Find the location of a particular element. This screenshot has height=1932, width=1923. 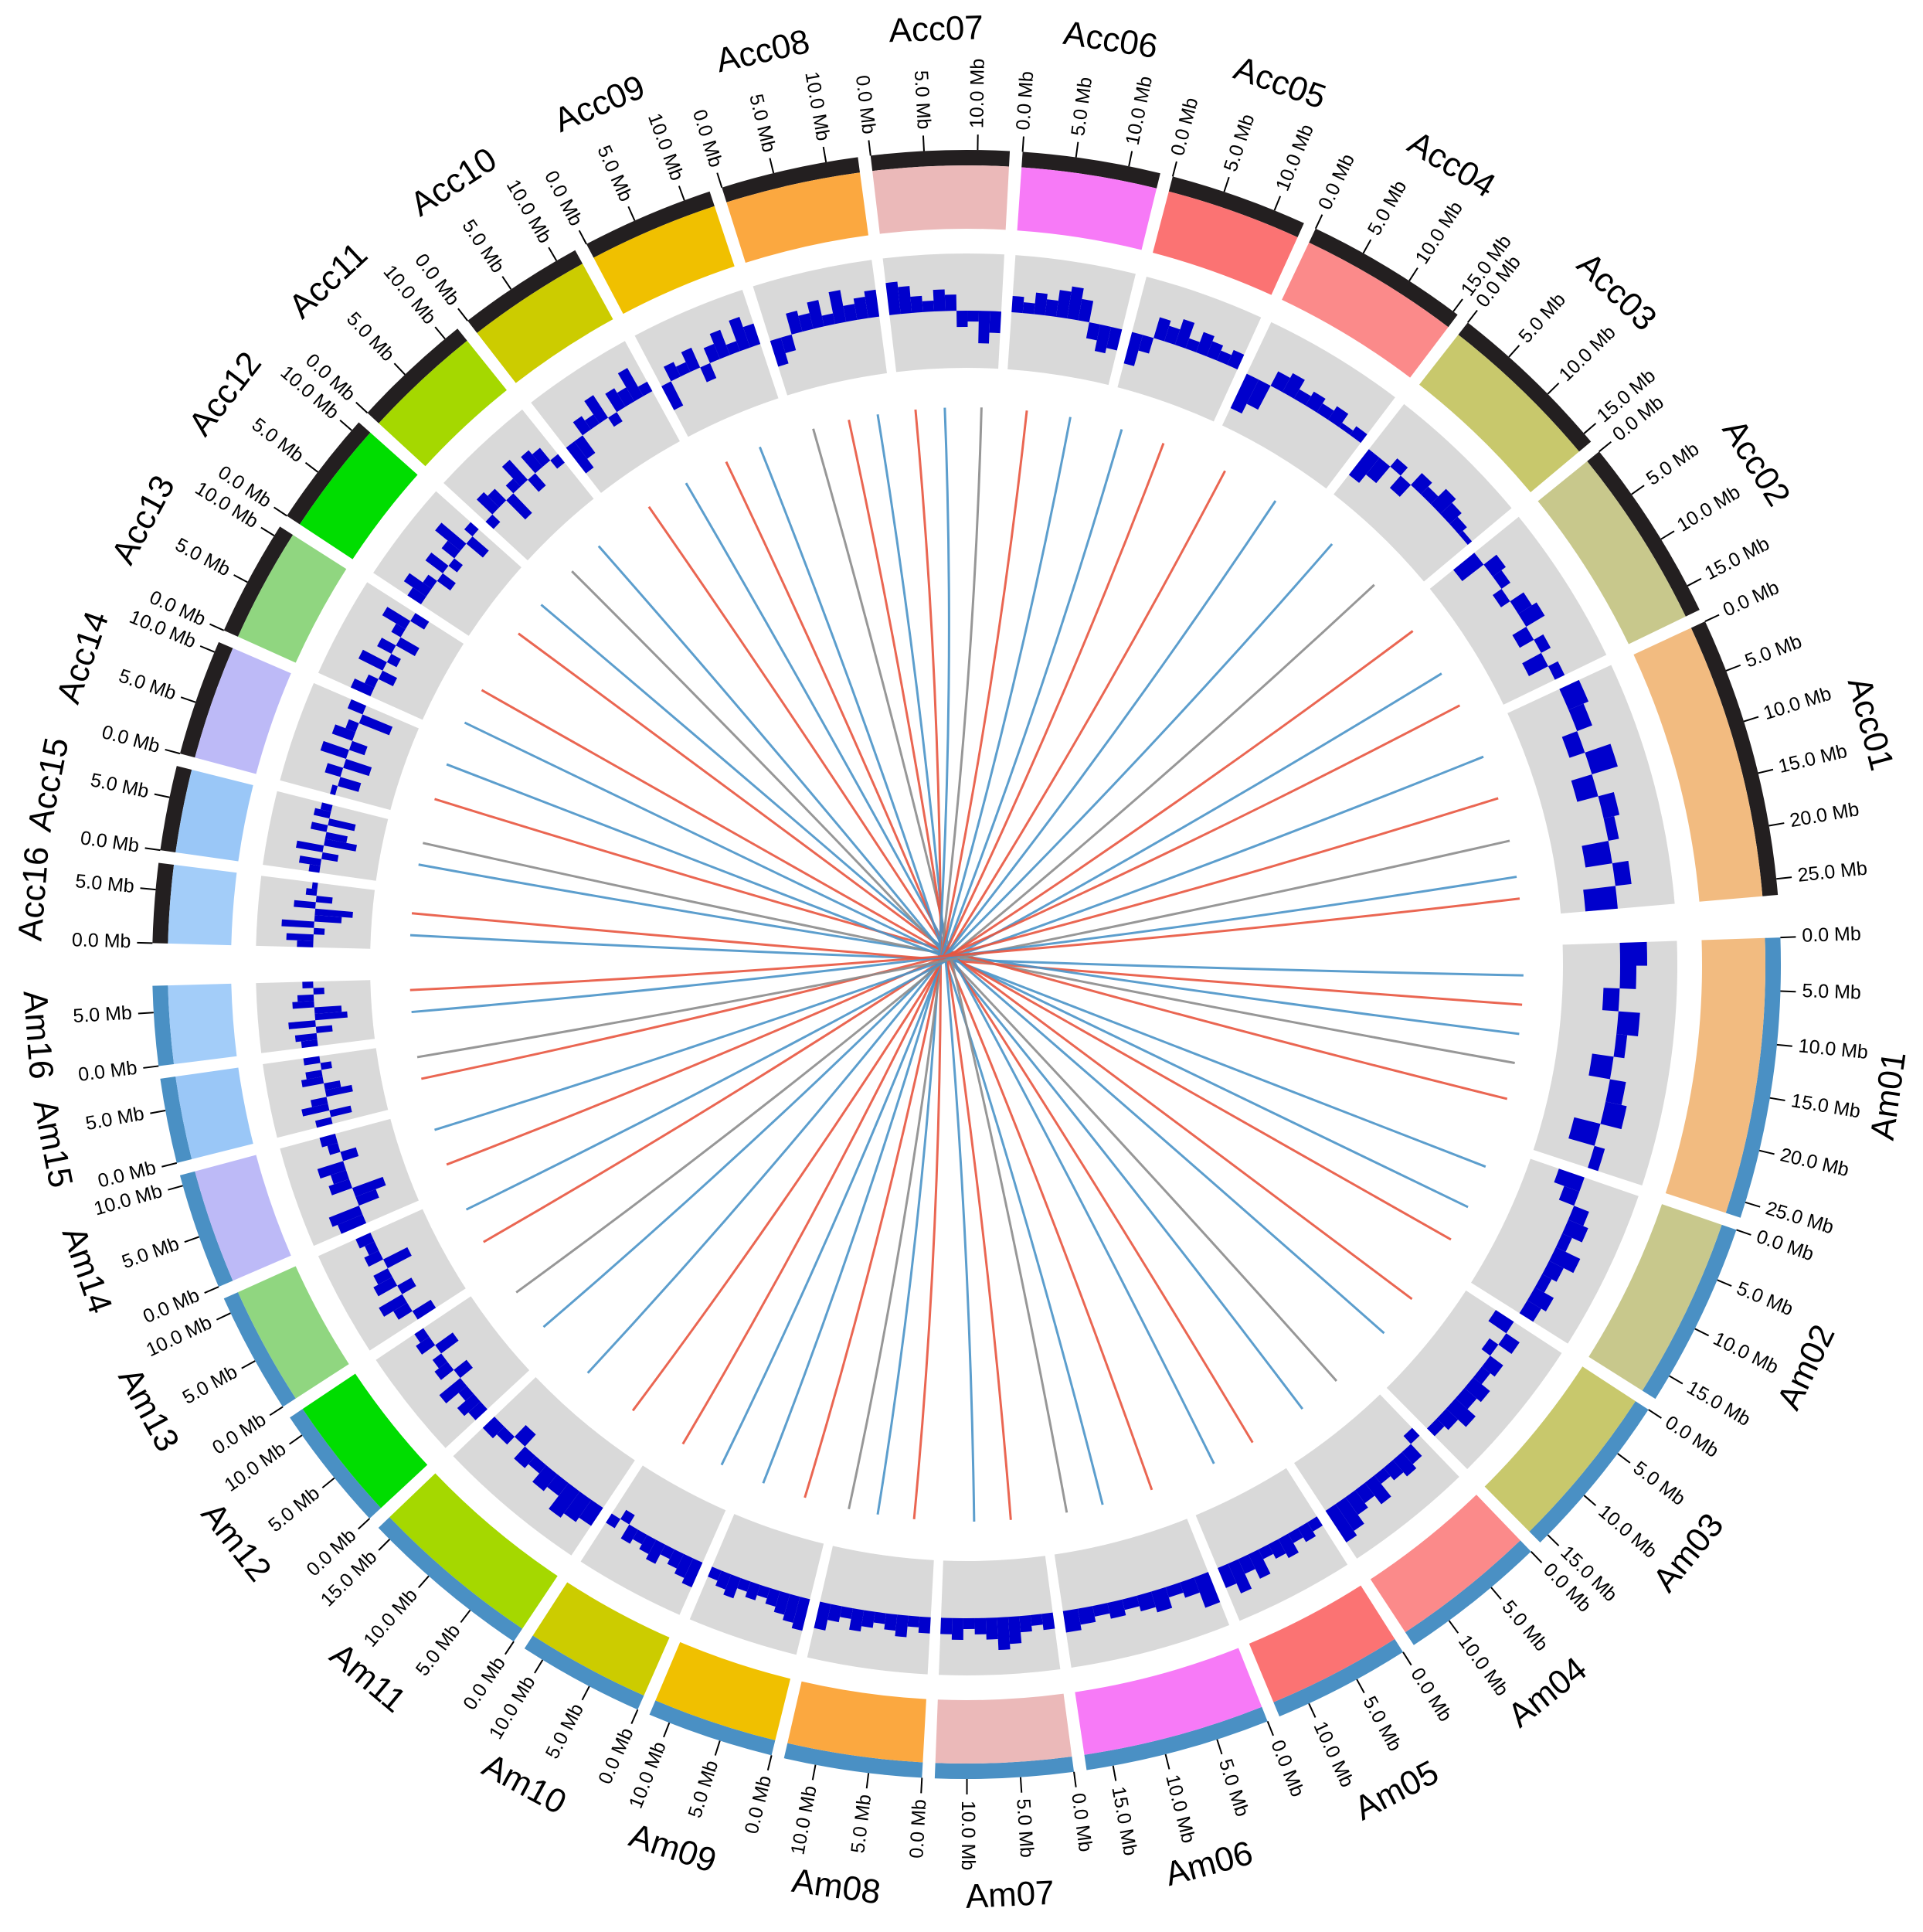

synteny-link is located at coordinates (960, 939).